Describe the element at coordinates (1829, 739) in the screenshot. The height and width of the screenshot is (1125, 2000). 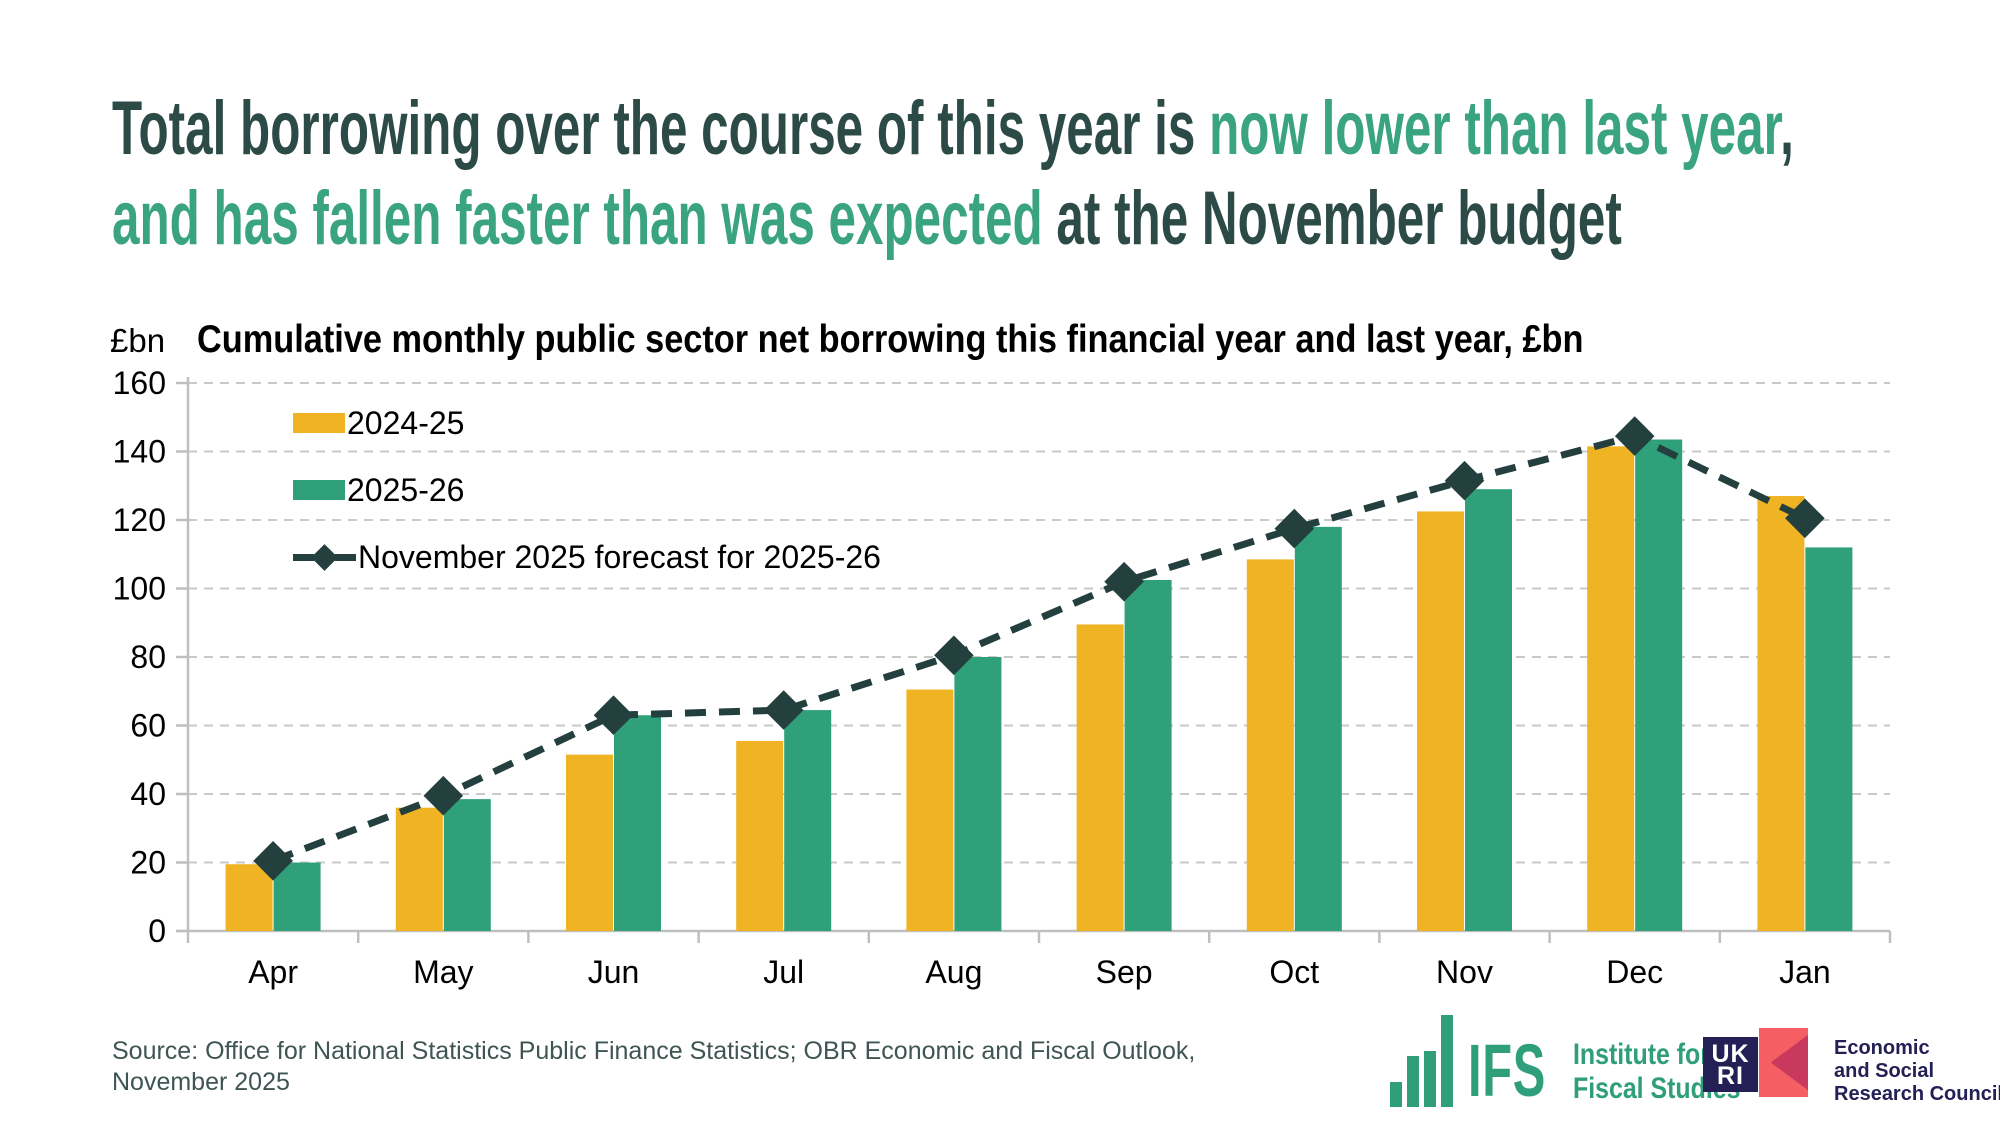
I see `bar-2025-26-jan` at that location.